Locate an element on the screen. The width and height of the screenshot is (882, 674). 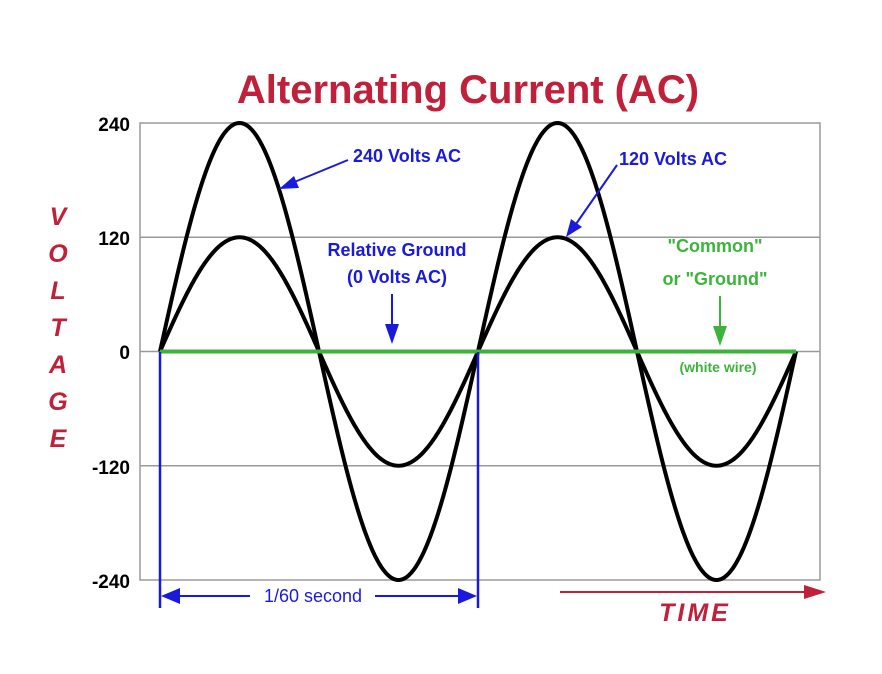
annotation-ground-arrowhead is located at coordinates (392, 334).